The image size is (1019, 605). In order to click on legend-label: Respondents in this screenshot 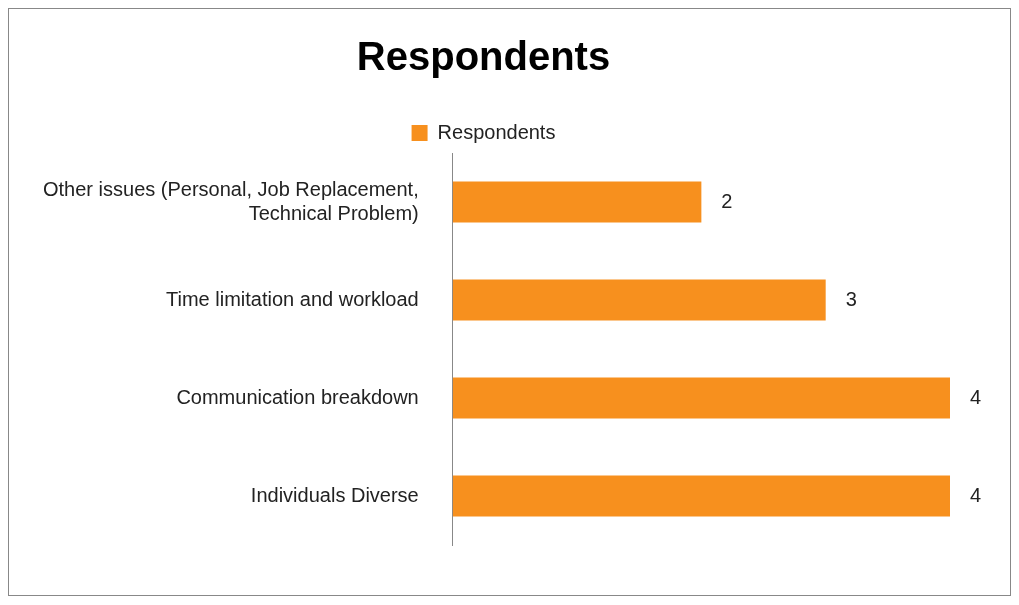, I will do `click(496, 131)`.